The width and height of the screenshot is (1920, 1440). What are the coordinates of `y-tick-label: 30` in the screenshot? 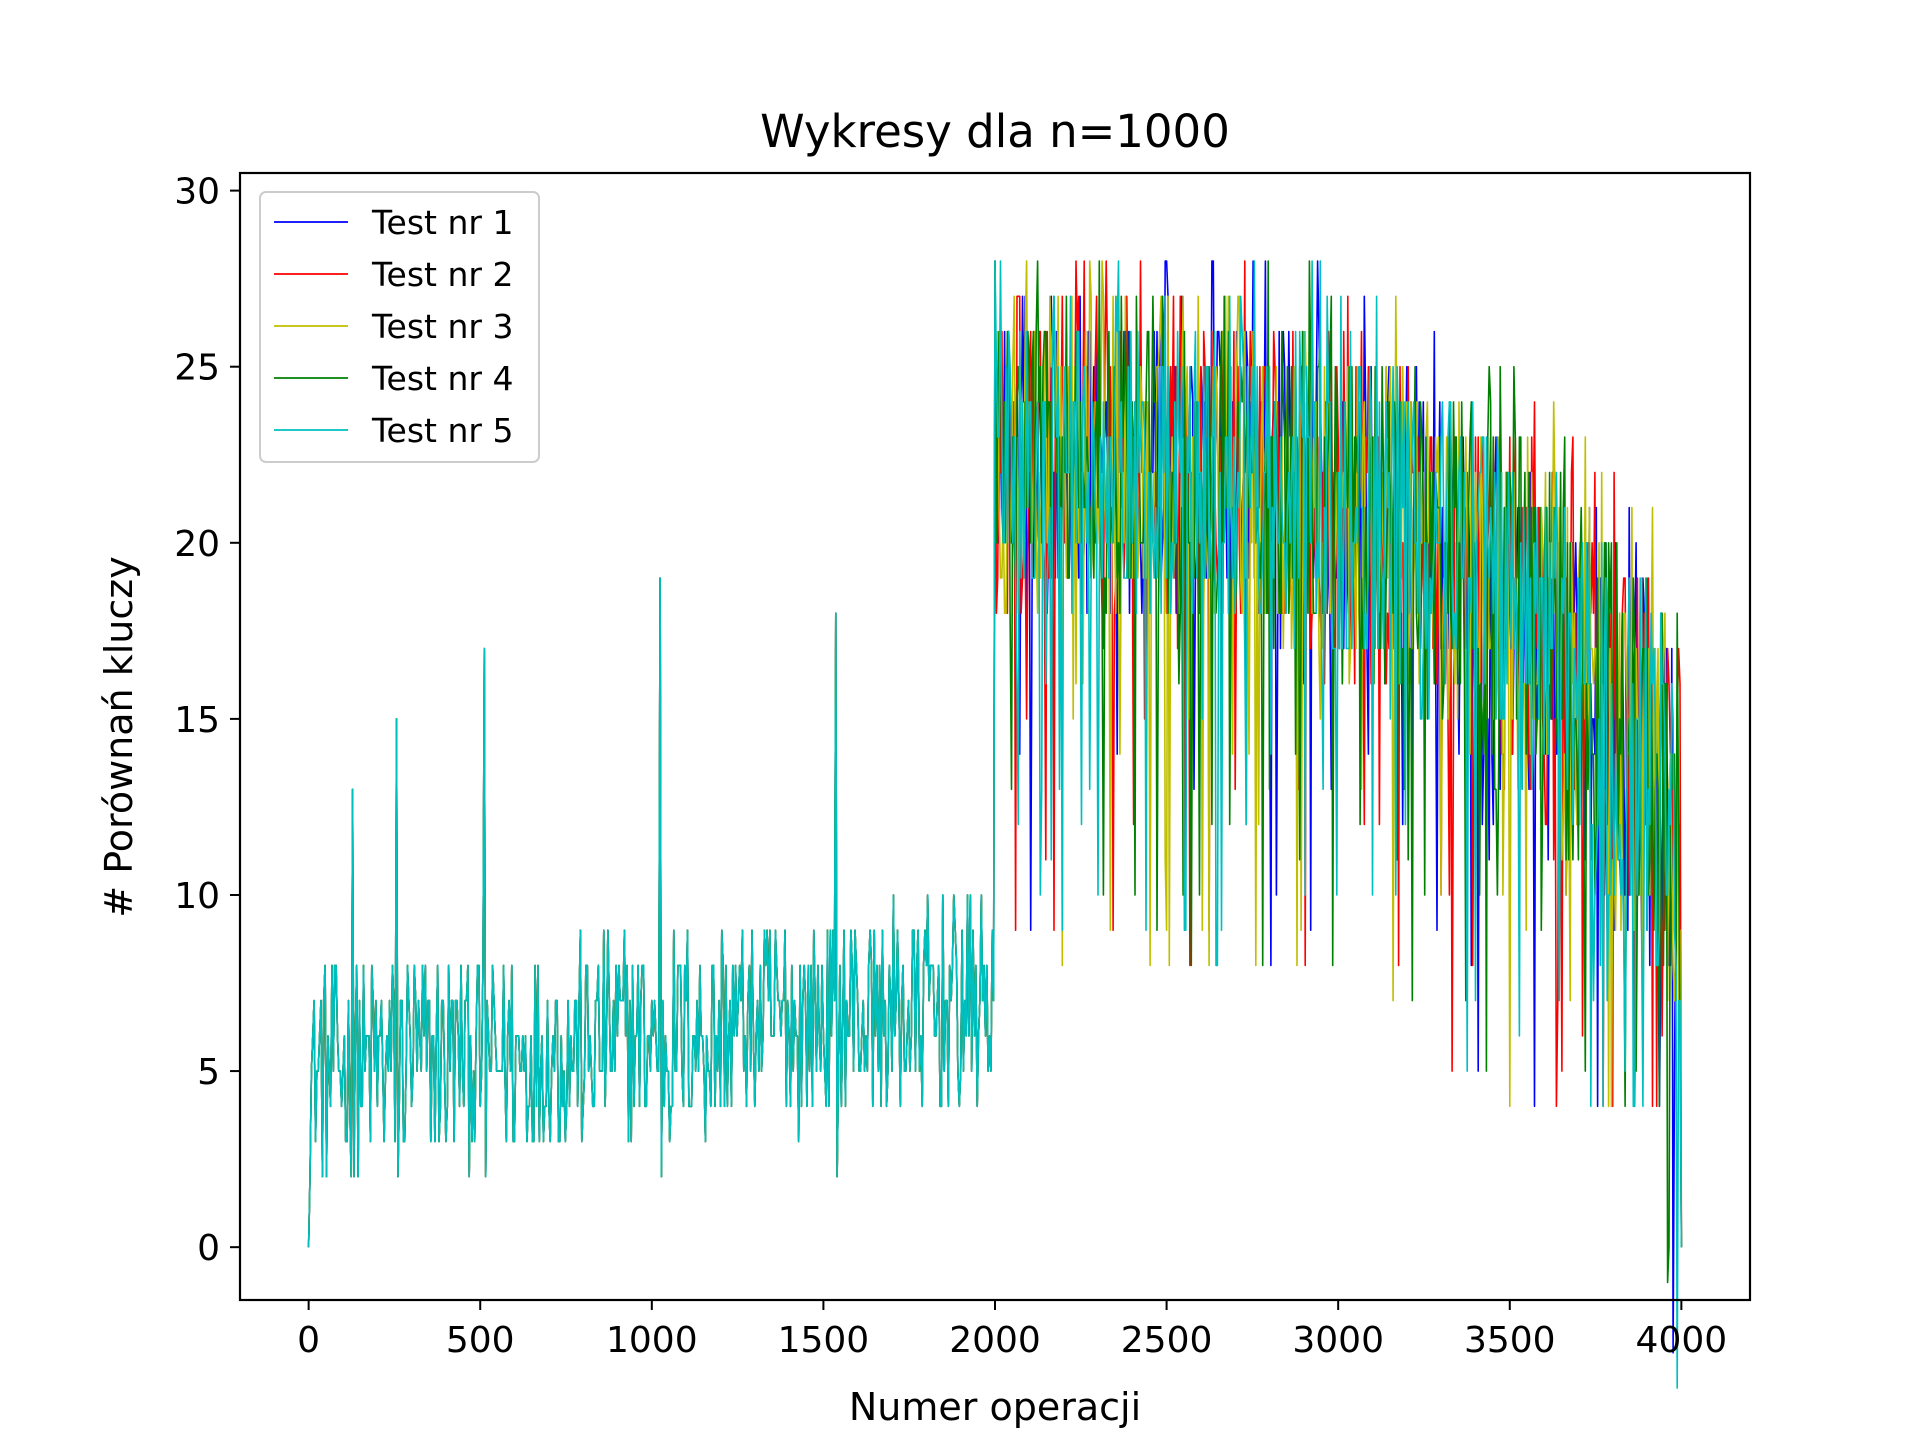 It's located at (197, 192).